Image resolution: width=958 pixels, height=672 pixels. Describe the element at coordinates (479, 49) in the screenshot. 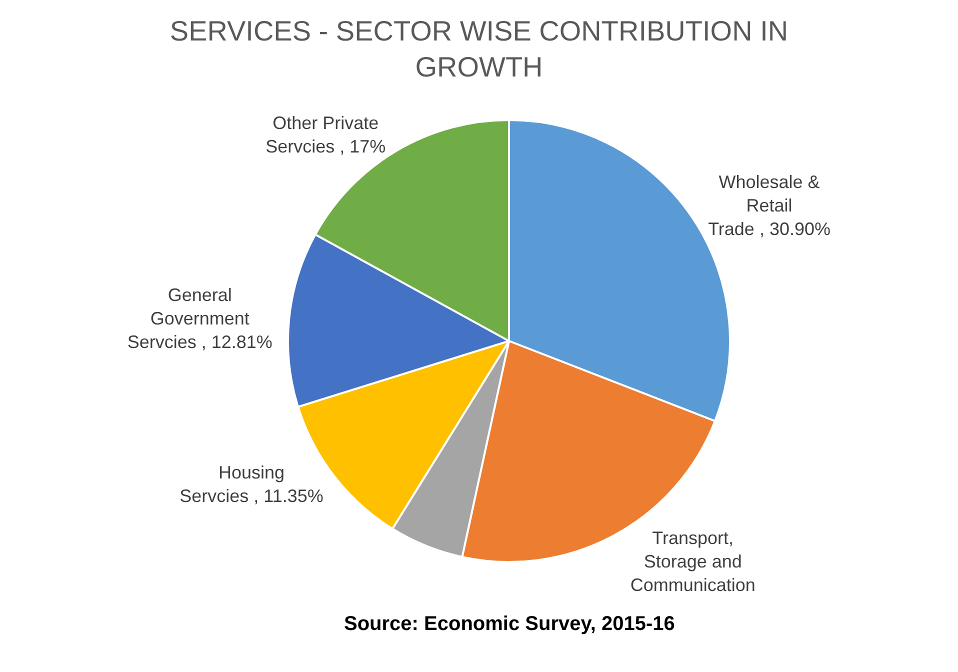

I see `chart-title: SERVICES - SECTOR WISE CONTRIBUTION IN GROWTH` at that location.